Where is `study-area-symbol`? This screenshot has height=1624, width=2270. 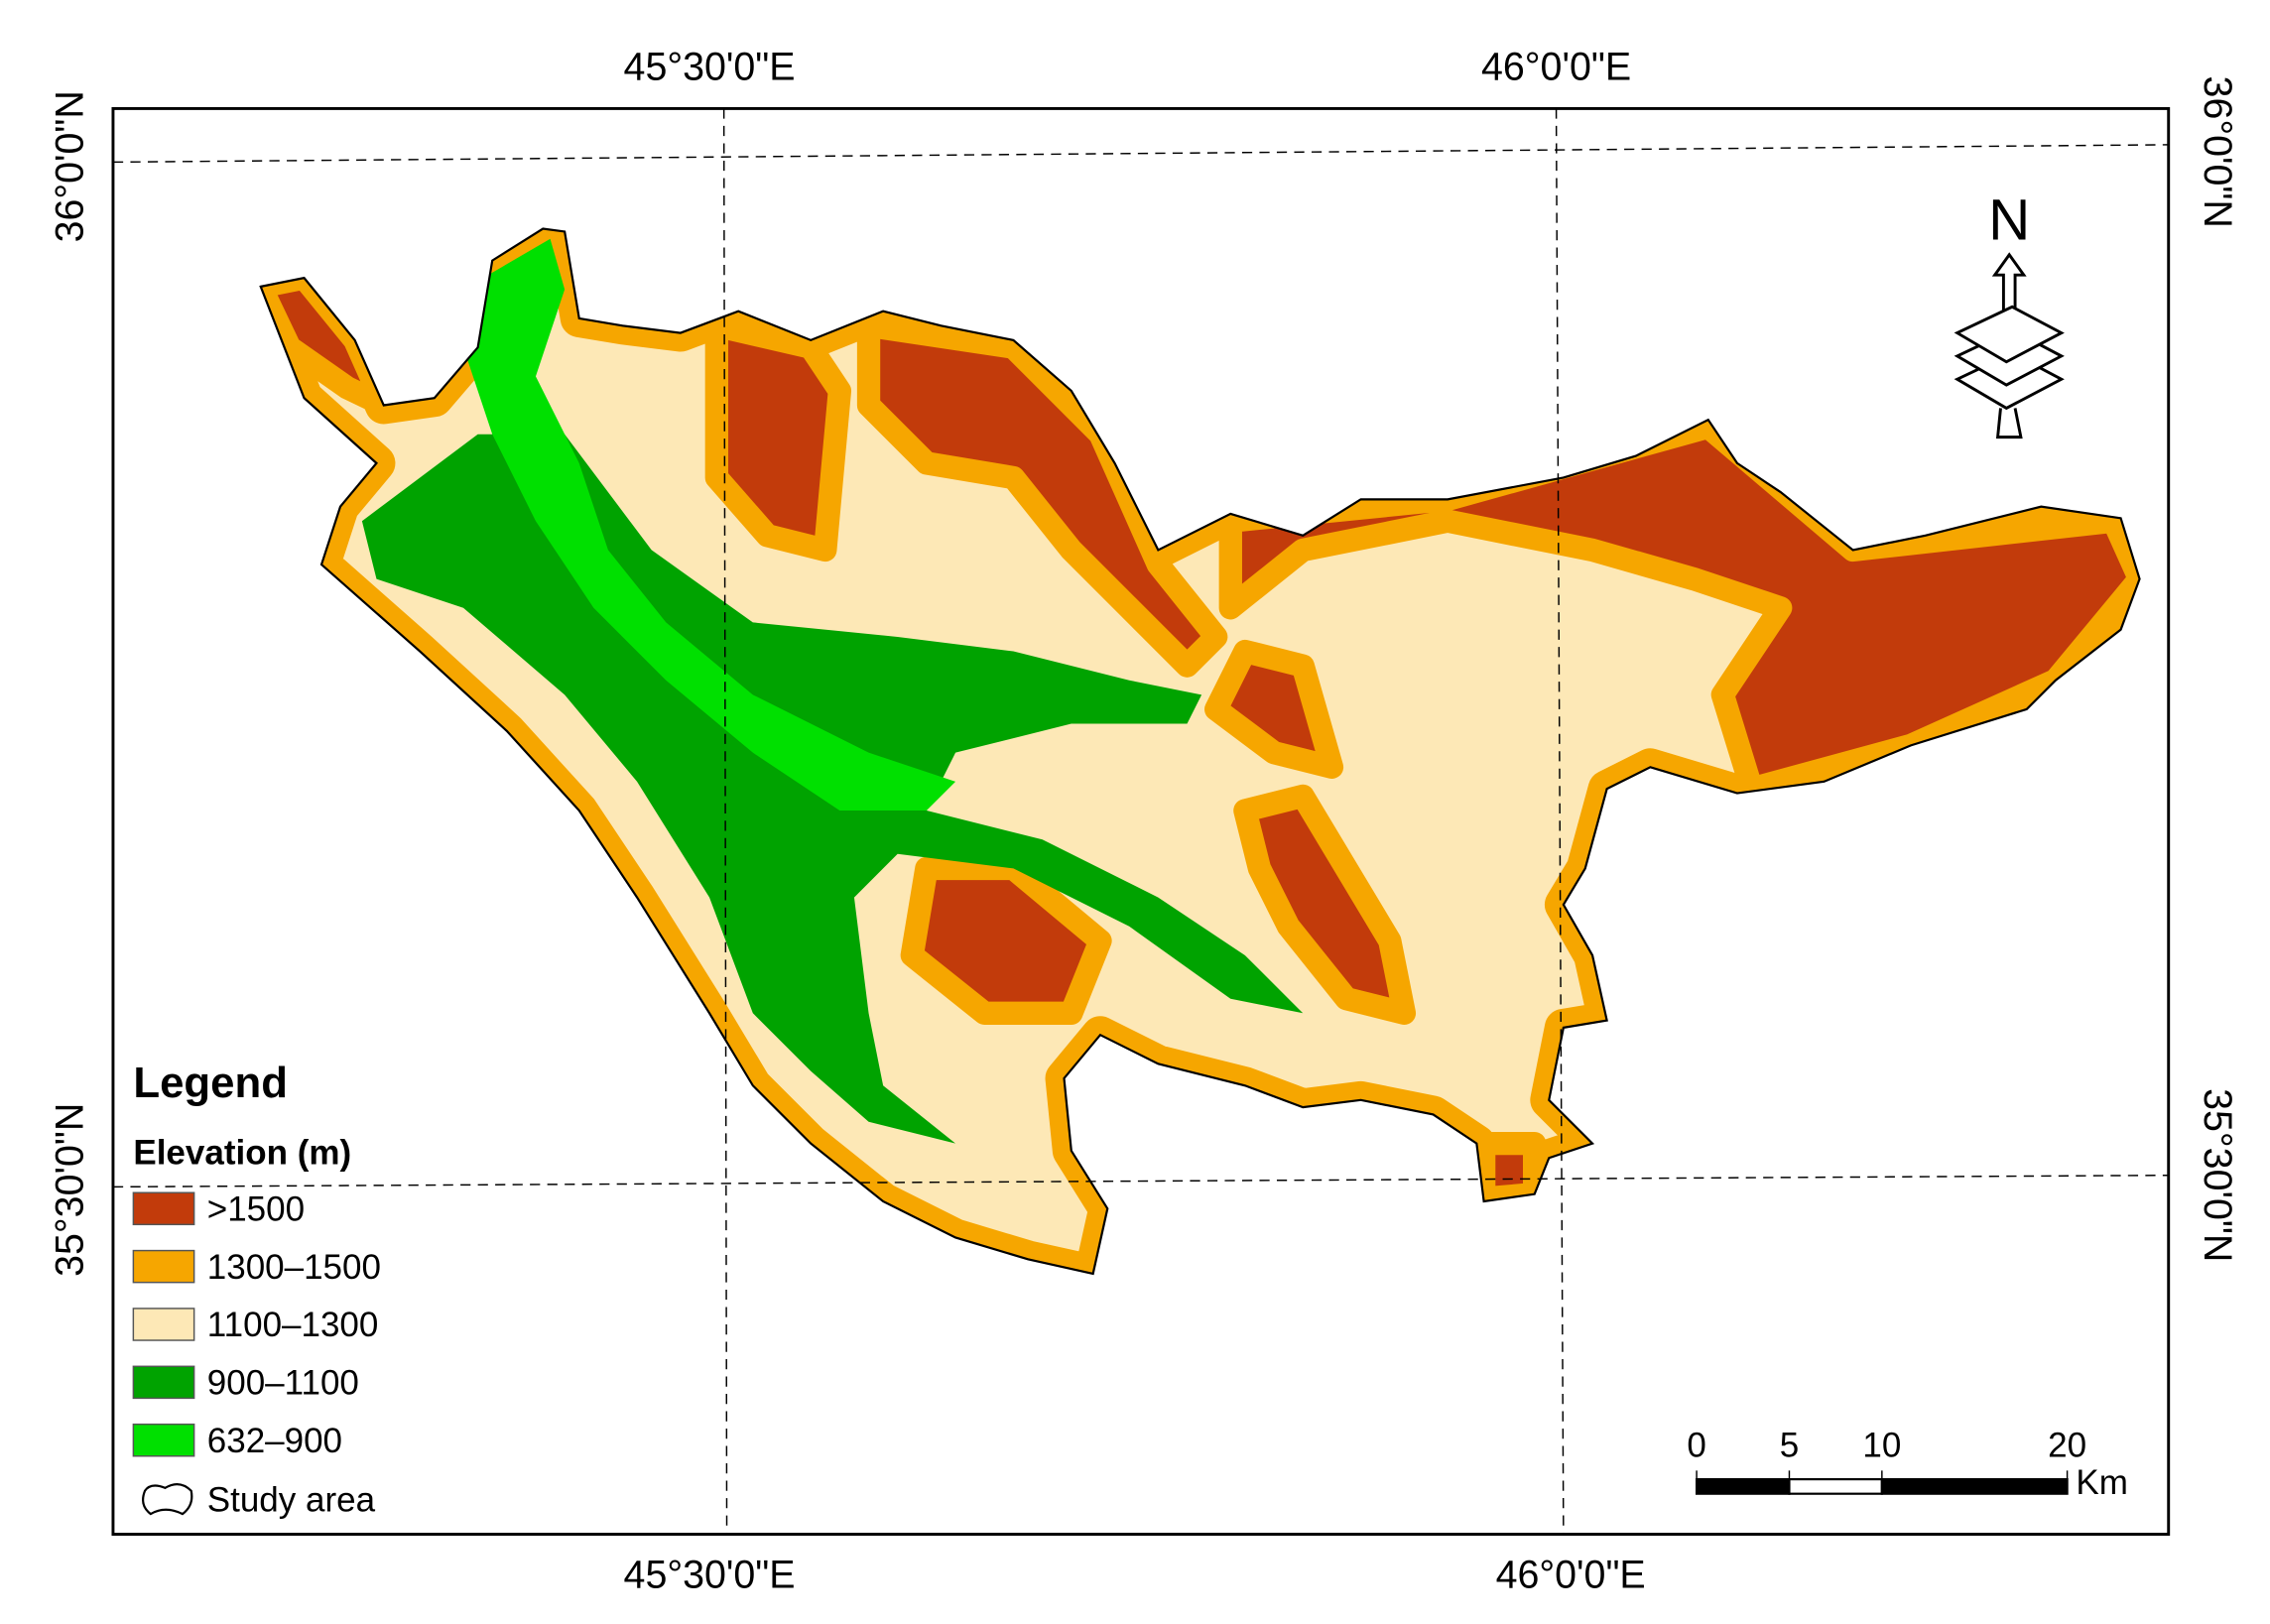 study-area-symbol is located at coordinates (167, 1499).